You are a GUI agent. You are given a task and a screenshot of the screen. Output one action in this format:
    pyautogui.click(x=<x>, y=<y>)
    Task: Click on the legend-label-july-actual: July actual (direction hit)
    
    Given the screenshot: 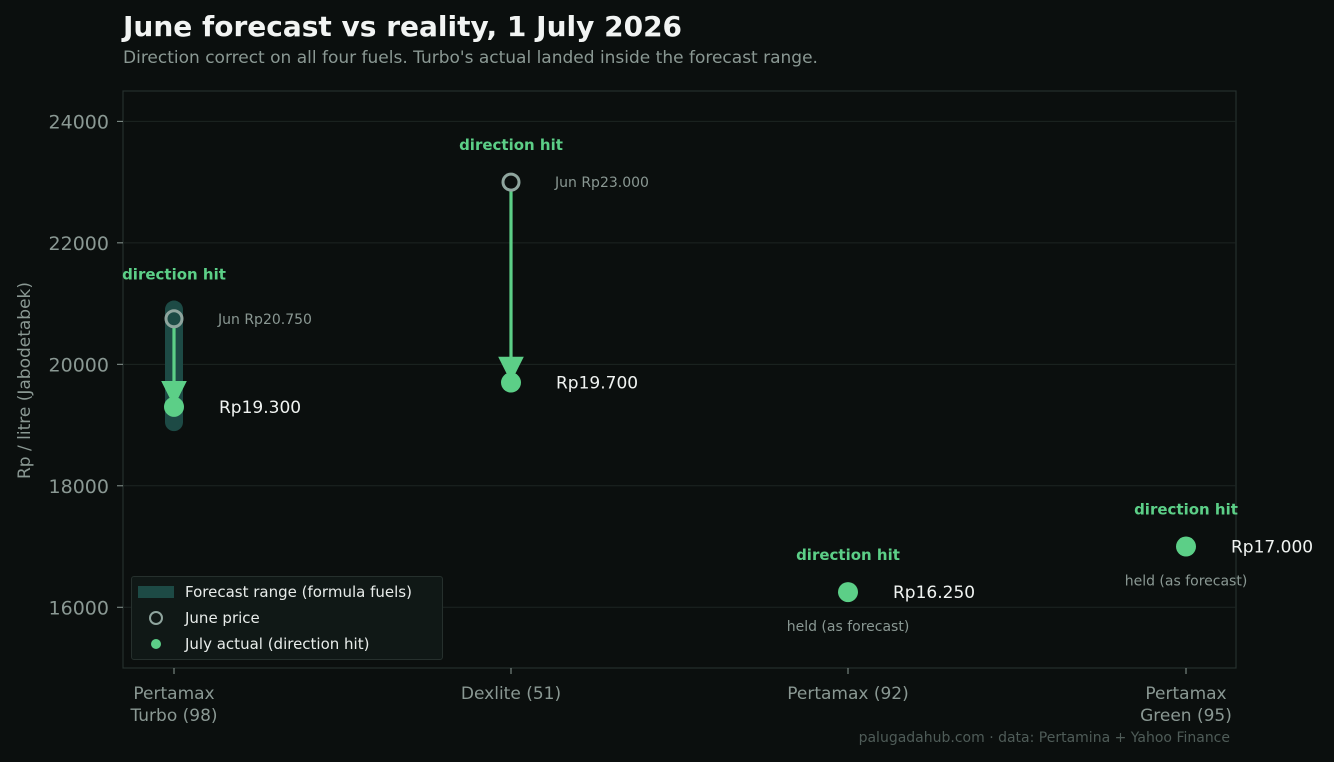 What is the action you would take?
    pyautogui.click(x=277, y=644)
    